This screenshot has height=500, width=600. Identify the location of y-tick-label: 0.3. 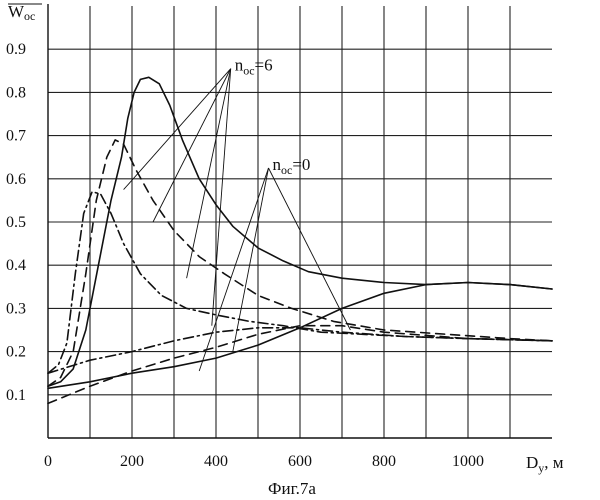
(16, 308).